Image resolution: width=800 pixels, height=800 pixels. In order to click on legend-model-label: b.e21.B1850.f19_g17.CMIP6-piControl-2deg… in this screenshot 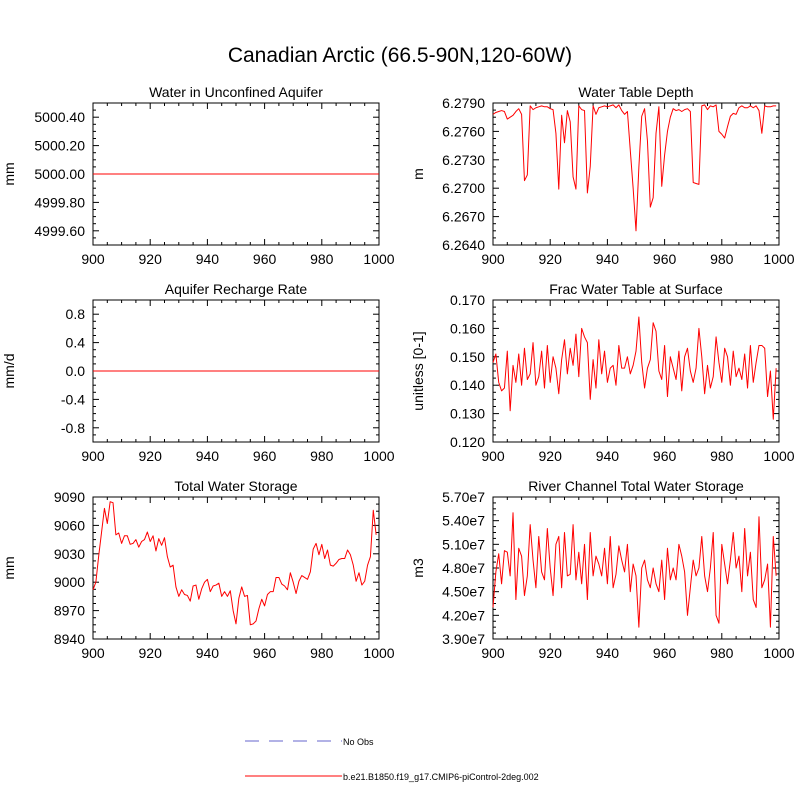, I will do `click(441, 777)`.